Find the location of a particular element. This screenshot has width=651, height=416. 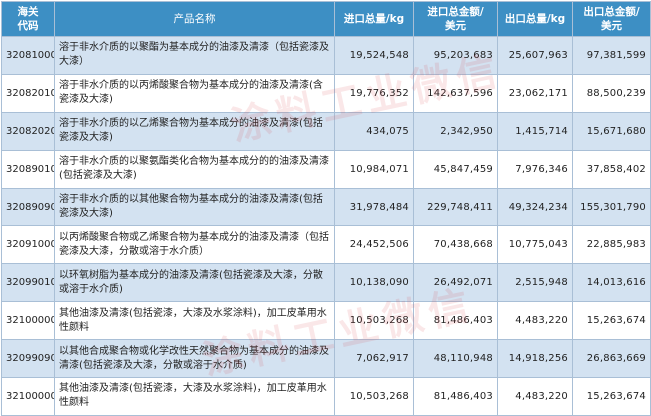

cell-export-value: 37,858,402 is located at coordinates (611, 169).